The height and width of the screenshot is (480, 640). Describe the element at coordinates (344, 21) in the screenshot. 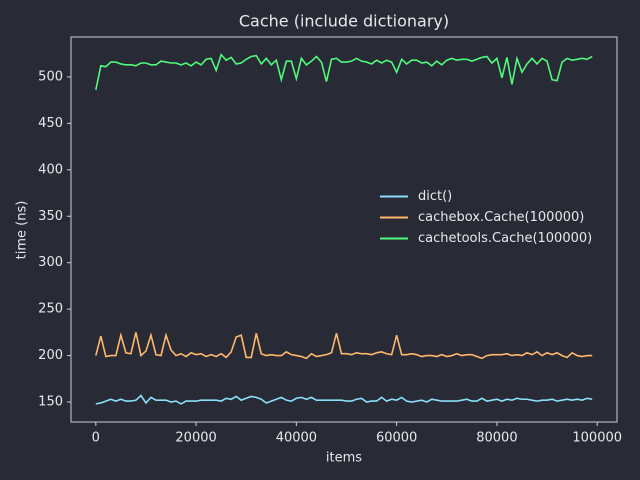

I see `chart-title: Cache (include dictionary)` at that location.